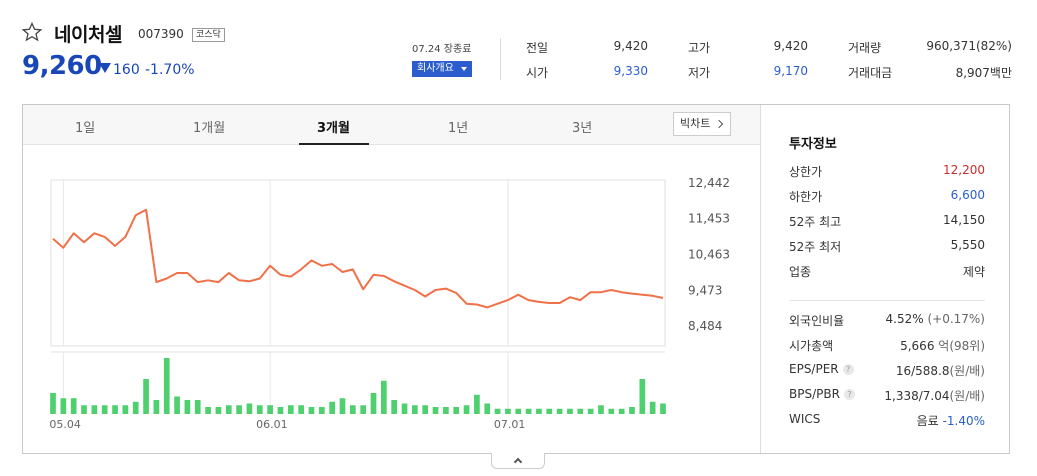 This screenshot has height=476, width=1037. Describe the element at coordinates (88, 35) in the screenshot. I see `stock-name: 네이처셀` at that location.